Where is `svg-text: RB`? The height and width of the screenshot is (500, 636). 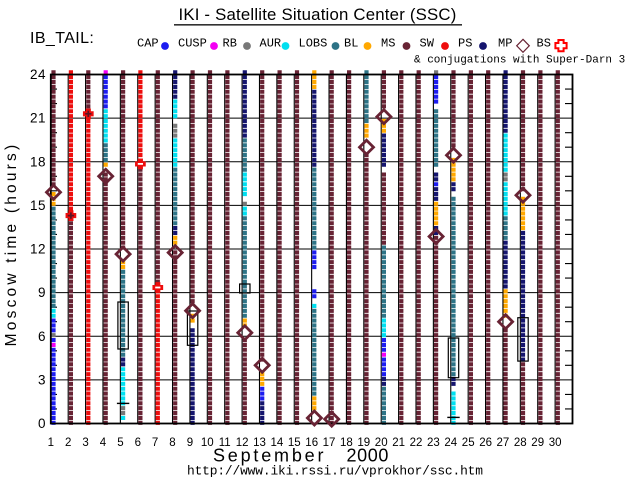
svg-text: RB is located at coordinates (230, 43).